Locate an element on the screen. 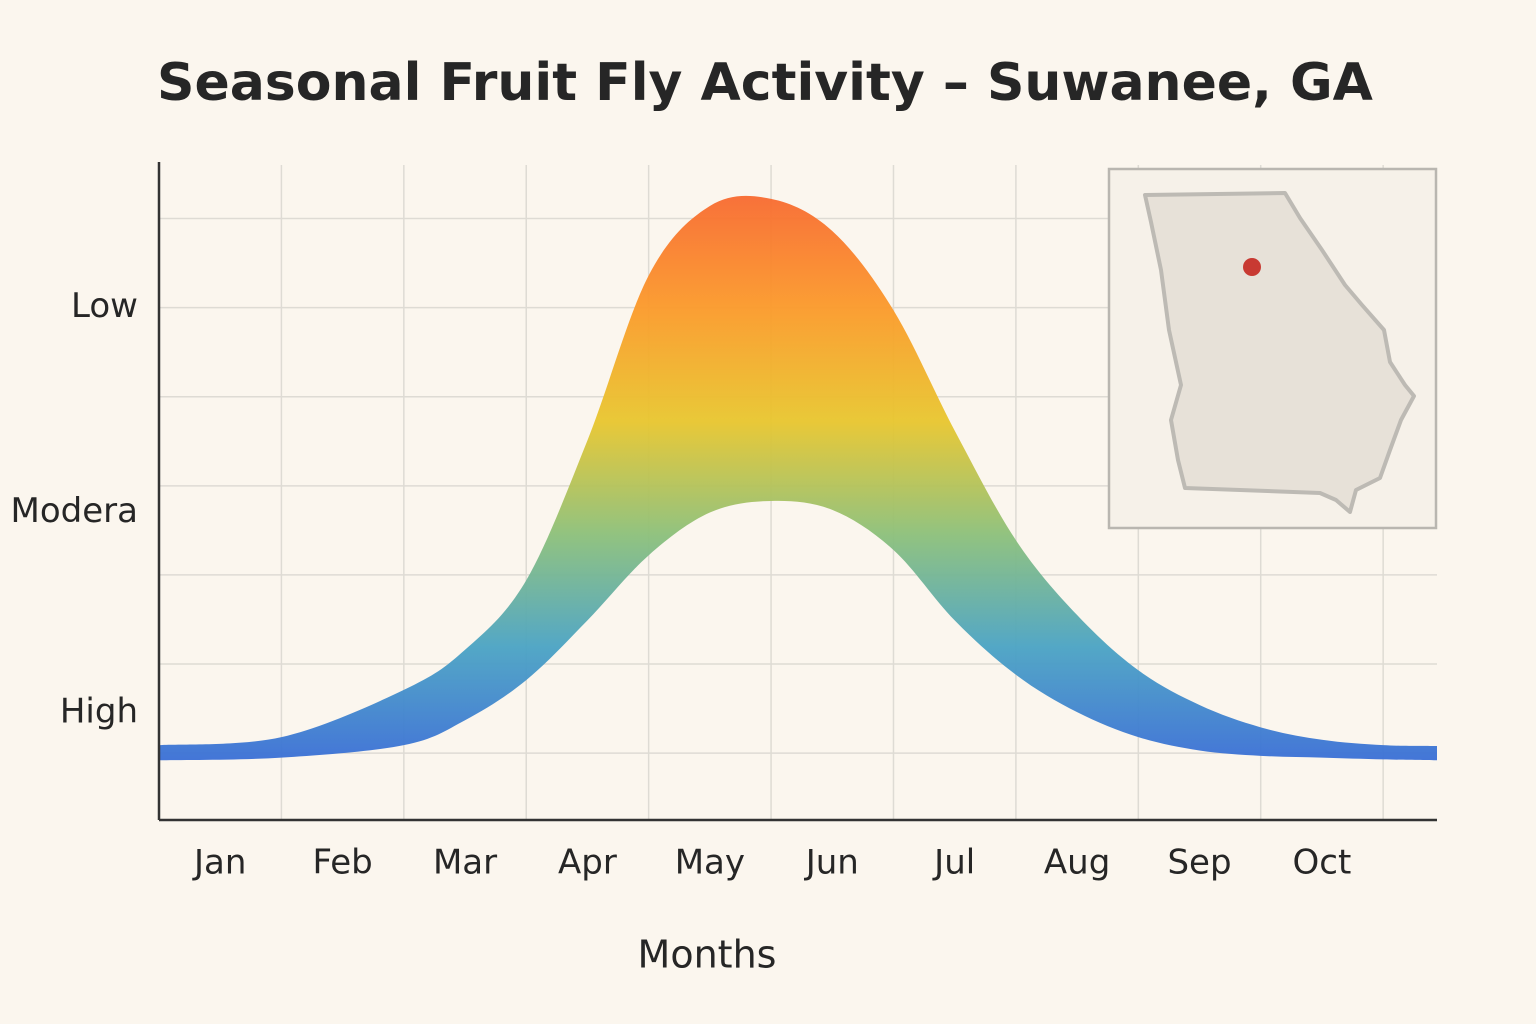 The image size is (1536, 1024). georgia-outline is located at coordinates (1279, 352).